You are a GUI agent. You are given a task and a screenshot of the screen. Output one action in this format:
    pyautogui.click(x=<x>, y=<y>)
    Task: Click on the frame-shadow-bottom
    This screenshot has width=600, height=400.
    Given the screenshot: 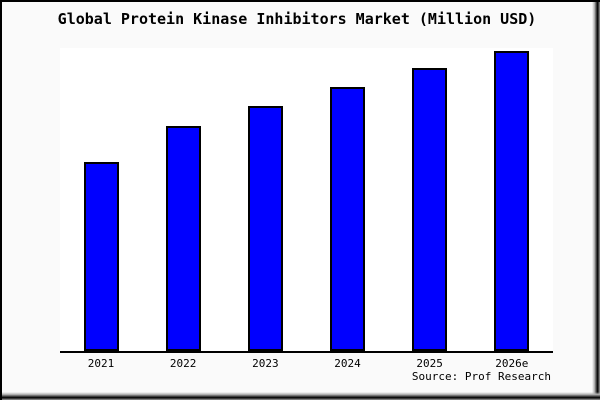 What is the action you would take?
    pyautogui.click(x=301, y=396)
    